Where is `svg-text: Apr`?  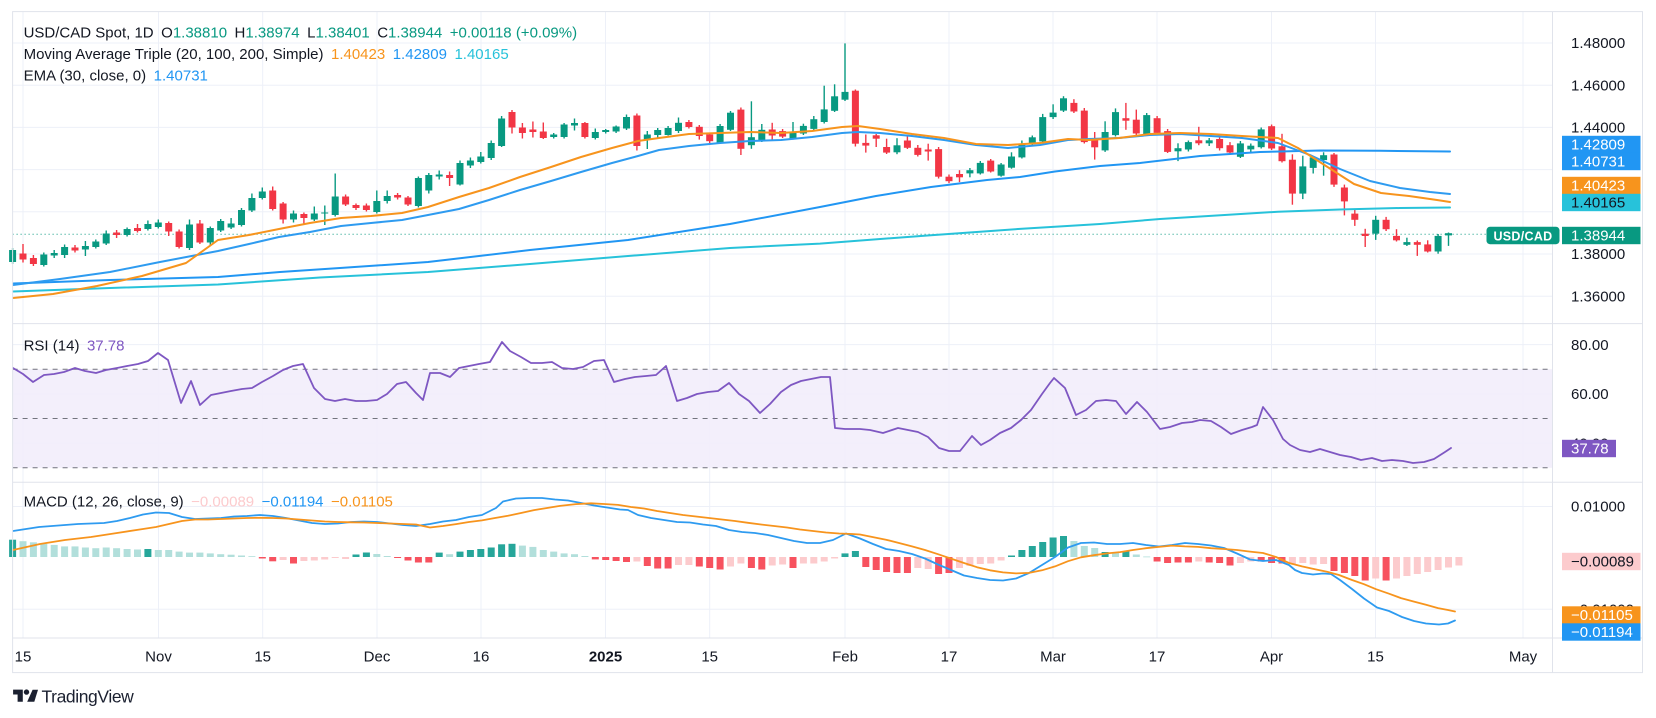
svg-text: Apr is located at coordinates (1271, 657).